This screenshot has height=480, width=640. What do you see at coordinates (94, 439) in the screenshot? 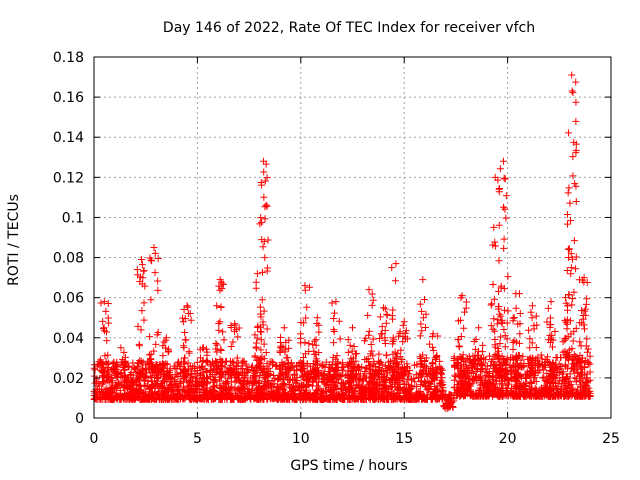
I see `x-tick-label: 0` at bounding box center [94, 439].